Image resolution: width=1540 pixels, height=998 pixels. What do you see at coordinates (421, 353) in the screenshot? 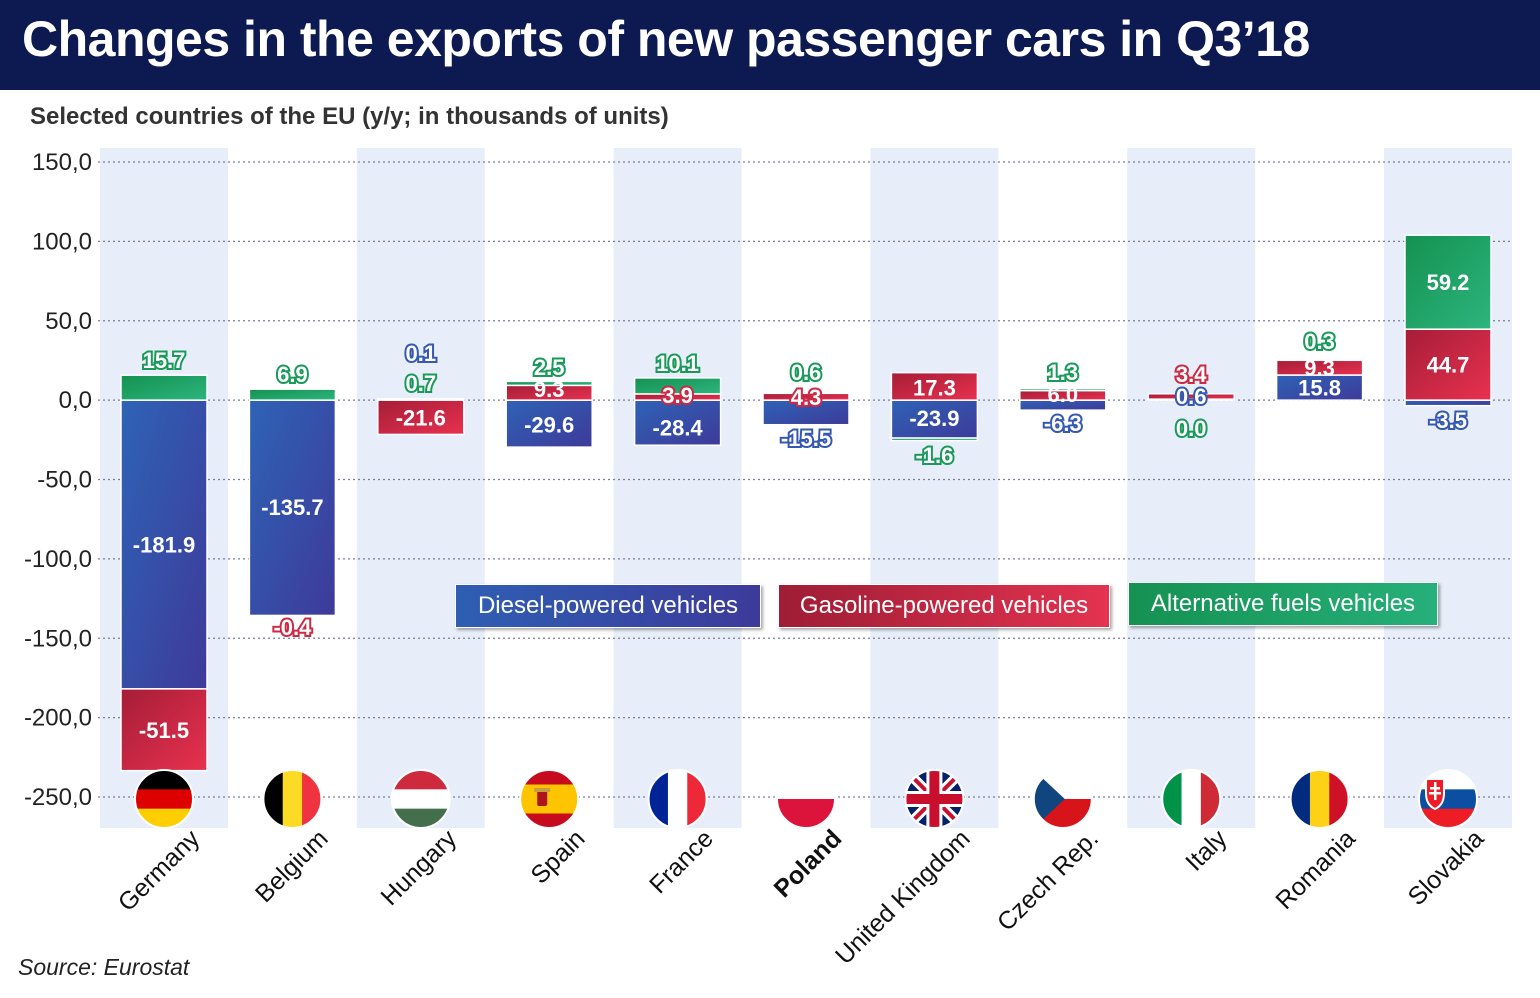
I see `data-label-diesel: 0.1` at bounding box center [421, 353].